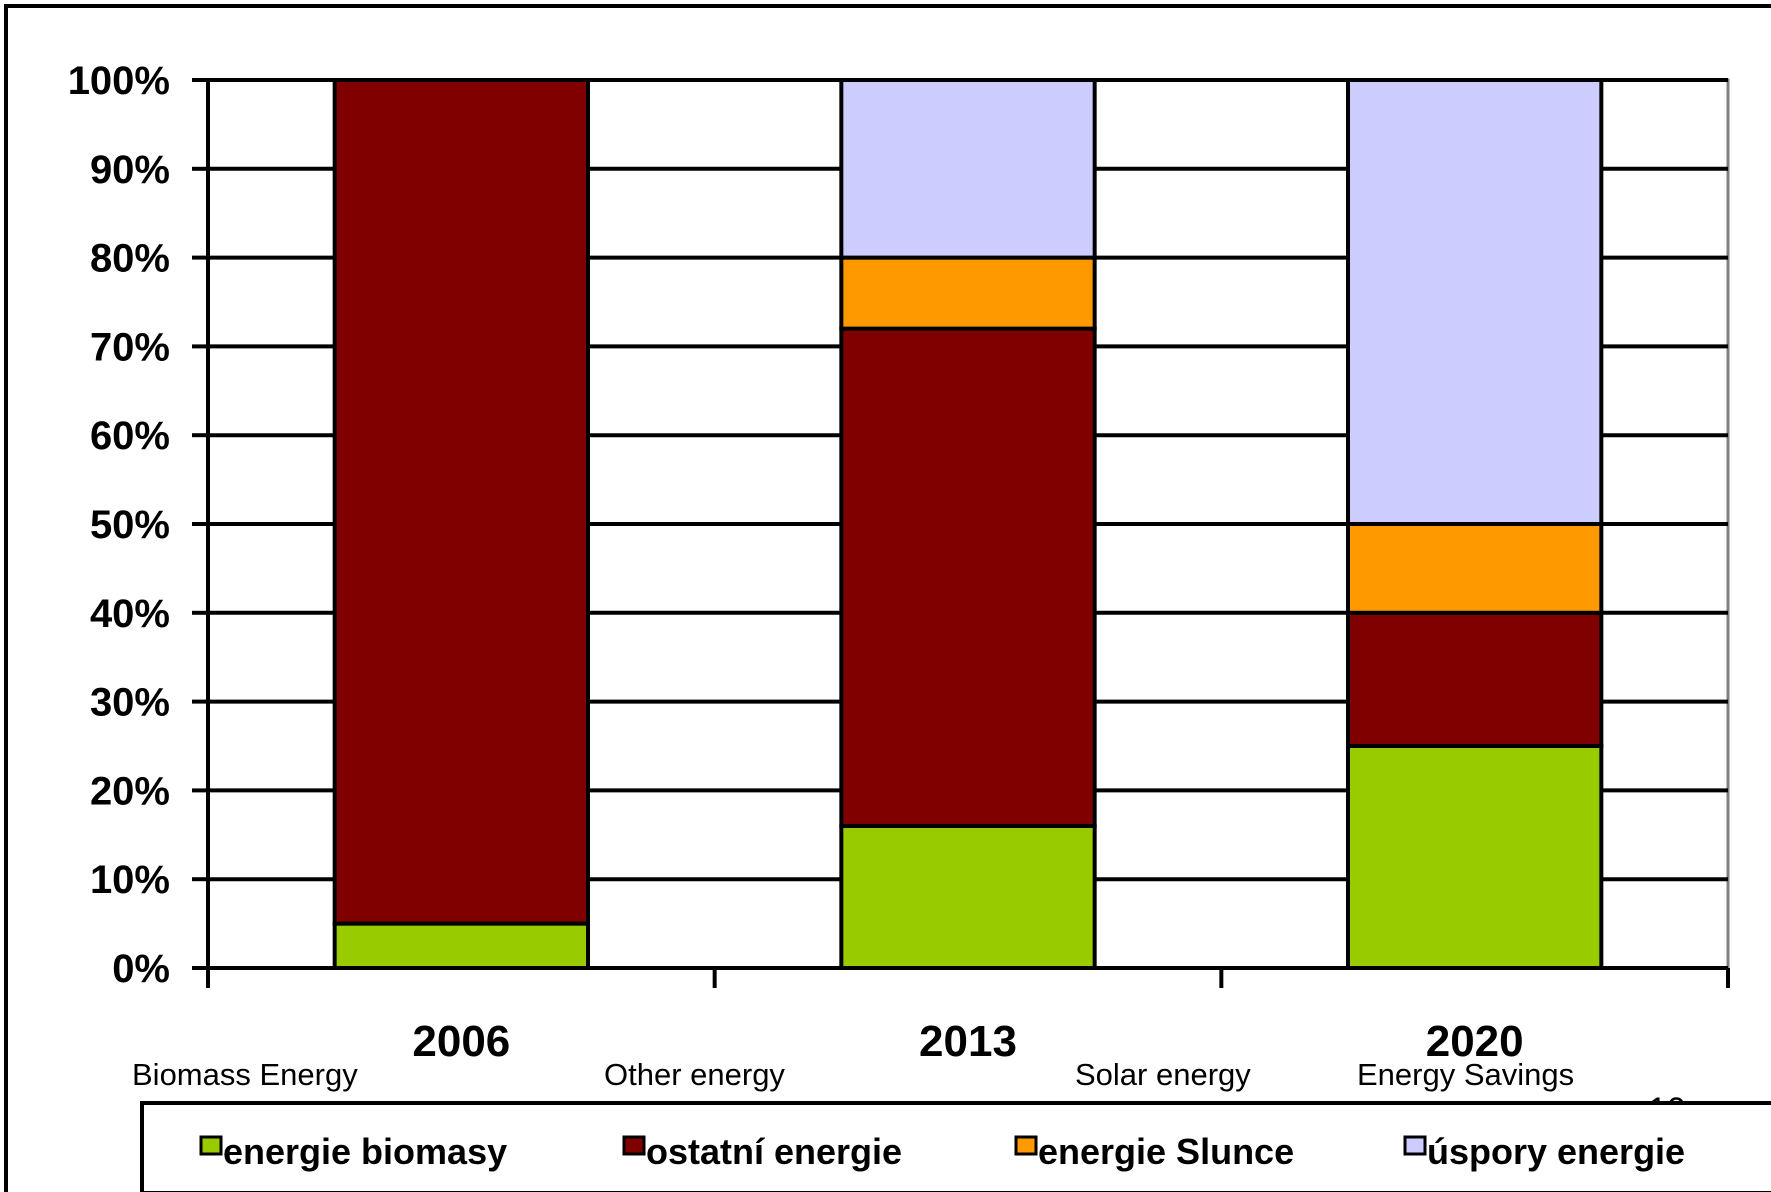 Image resolution: width=1771 pixels, height=1192 pixels. I want to click on y-tick-label: 40%, so click(130, 614).